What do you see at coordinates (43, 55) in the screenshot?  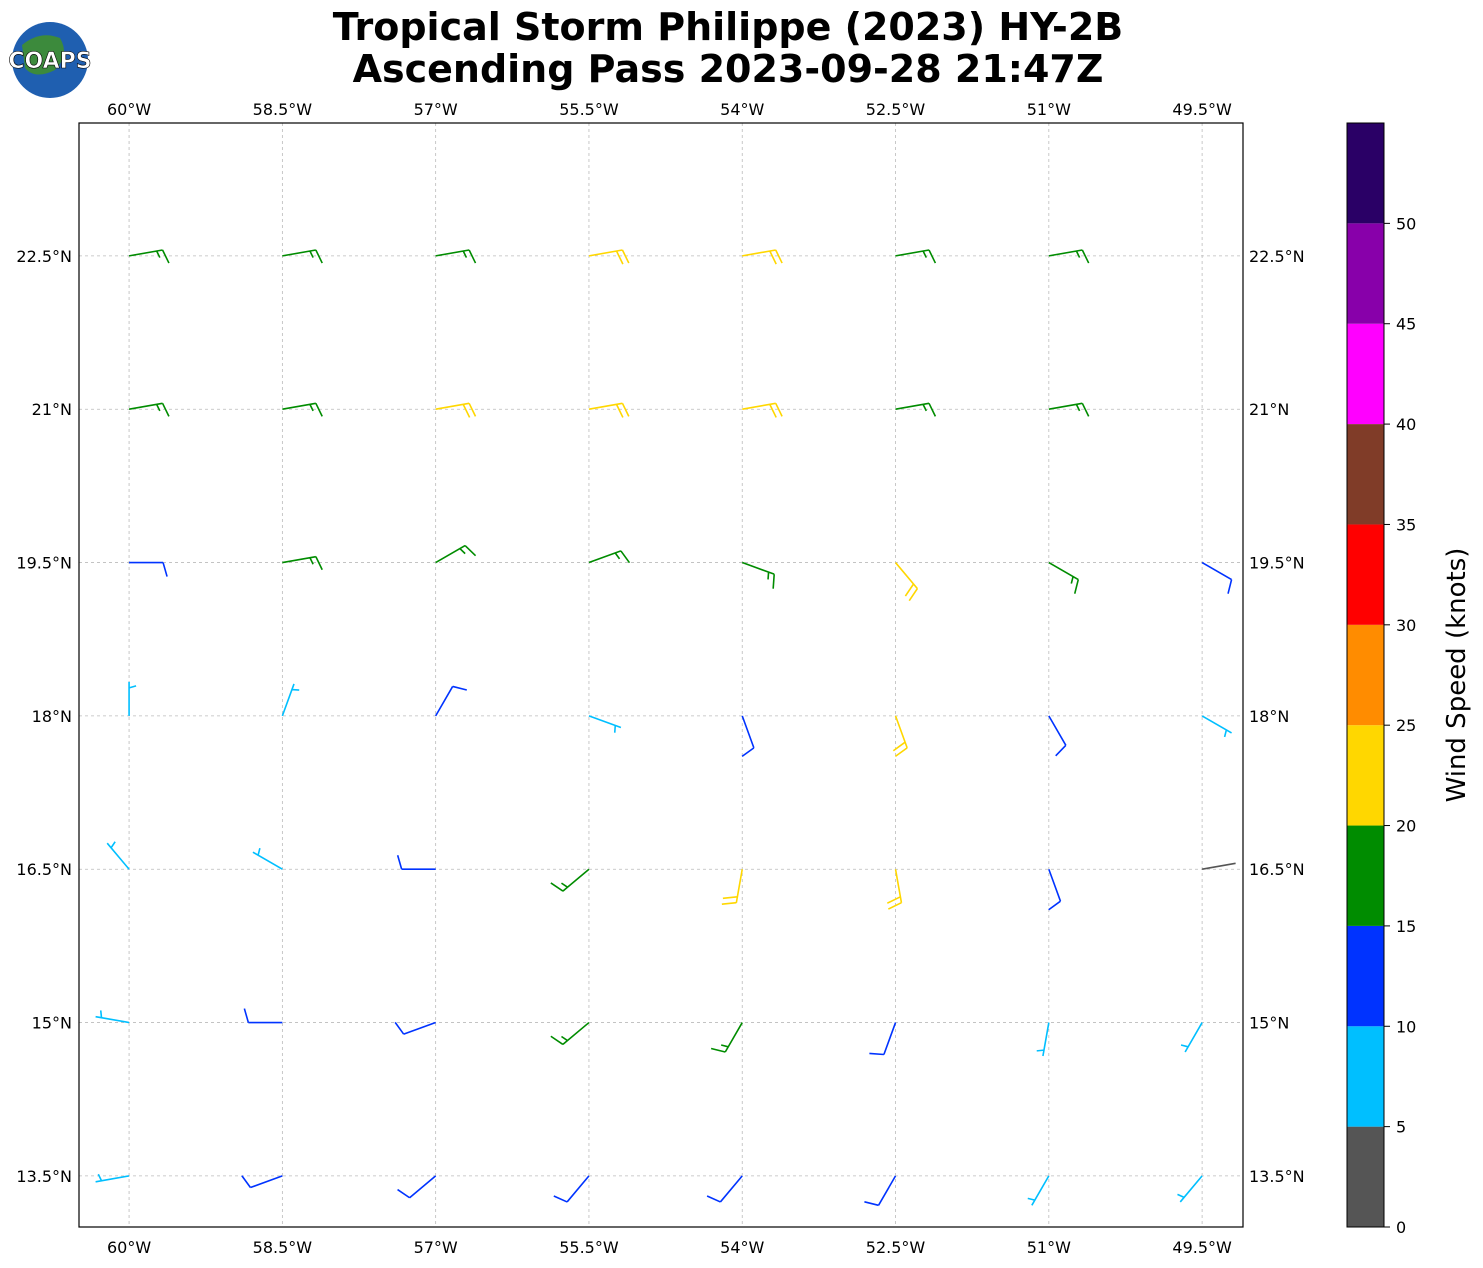 I see `logo-land` at bounding box center [43, 55].